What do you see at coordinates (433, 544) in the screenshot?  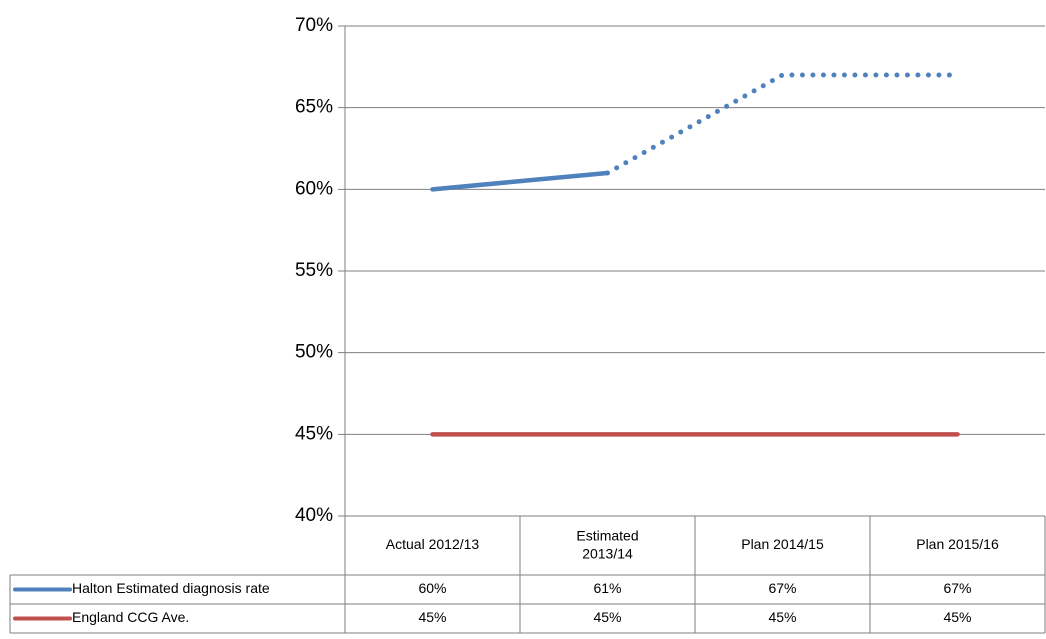 I see `category-label: Actual 2012/13` at bounding box center [433, 544].